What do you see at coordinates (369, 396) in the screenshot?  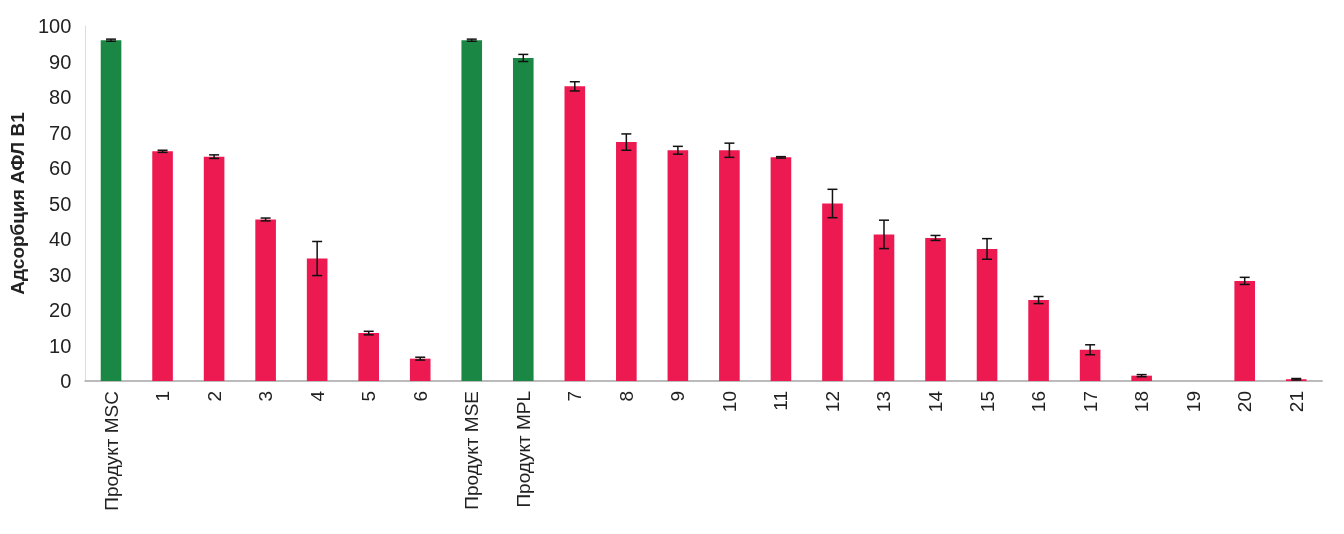 I see `x-tick-label: 5` at bounding box center [369, 396].